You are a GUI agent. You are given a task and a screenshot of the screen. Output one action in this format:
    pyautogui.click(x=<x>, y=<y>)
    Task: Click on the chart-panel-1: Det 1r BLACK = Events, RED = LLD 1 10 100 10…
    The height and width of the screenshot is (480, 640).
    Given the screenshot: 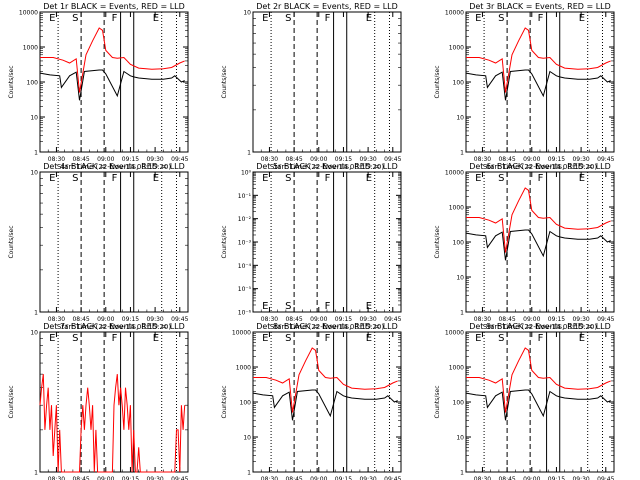 What is the action you would take?
    pyautogui.click(x=98, y=86)
    